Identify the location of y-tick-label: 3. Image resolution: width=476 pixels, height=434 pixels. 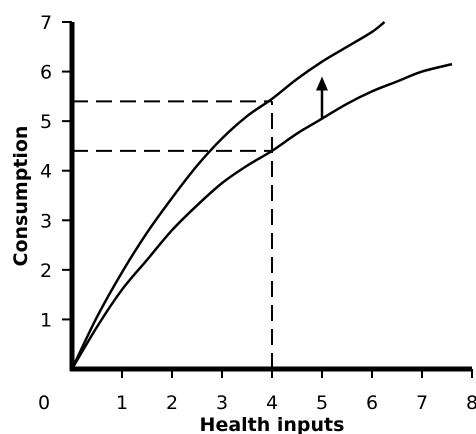
(46, 221).